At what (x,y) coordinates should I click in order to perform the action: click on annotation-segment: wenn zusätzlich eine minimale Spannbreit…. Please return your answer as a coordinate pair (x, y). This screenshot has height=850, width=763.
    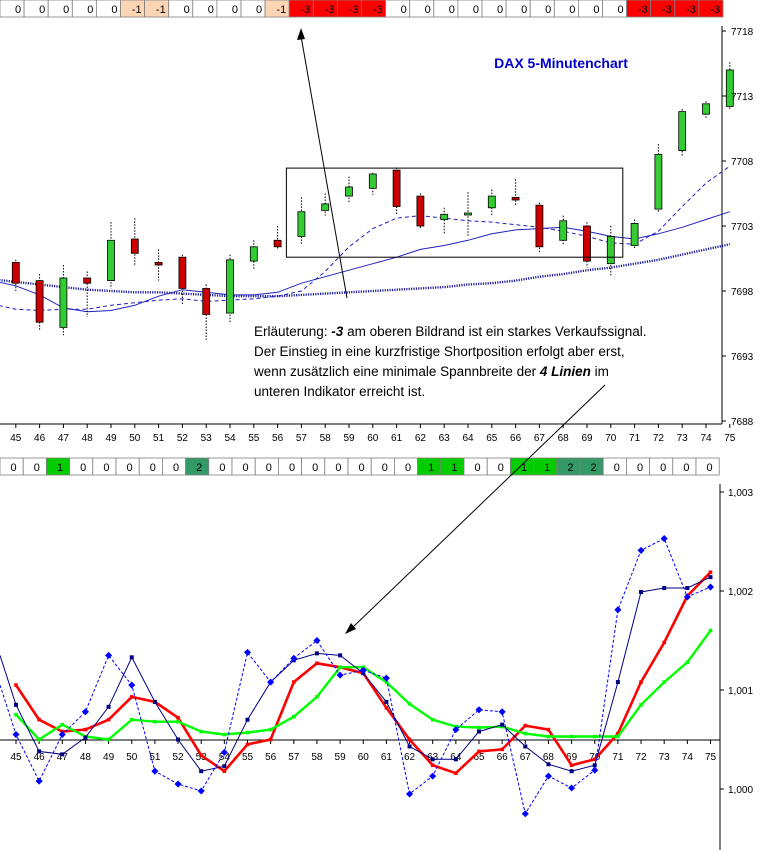
    Looking at the image, I should click on (396, 371).